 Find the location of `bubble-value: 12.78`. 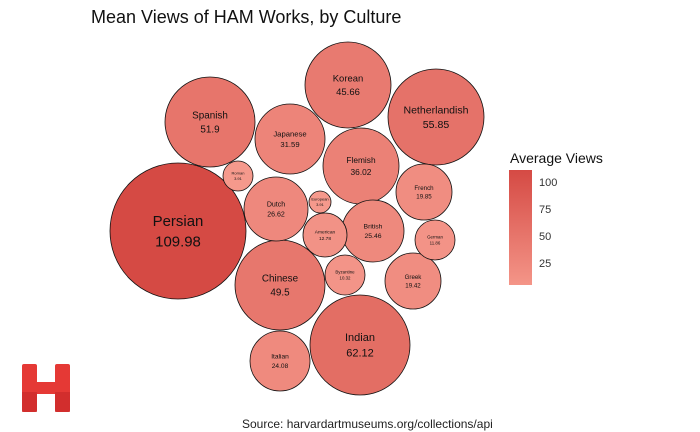

bubble-value: 12.78 is located at coordinates (325, 239).